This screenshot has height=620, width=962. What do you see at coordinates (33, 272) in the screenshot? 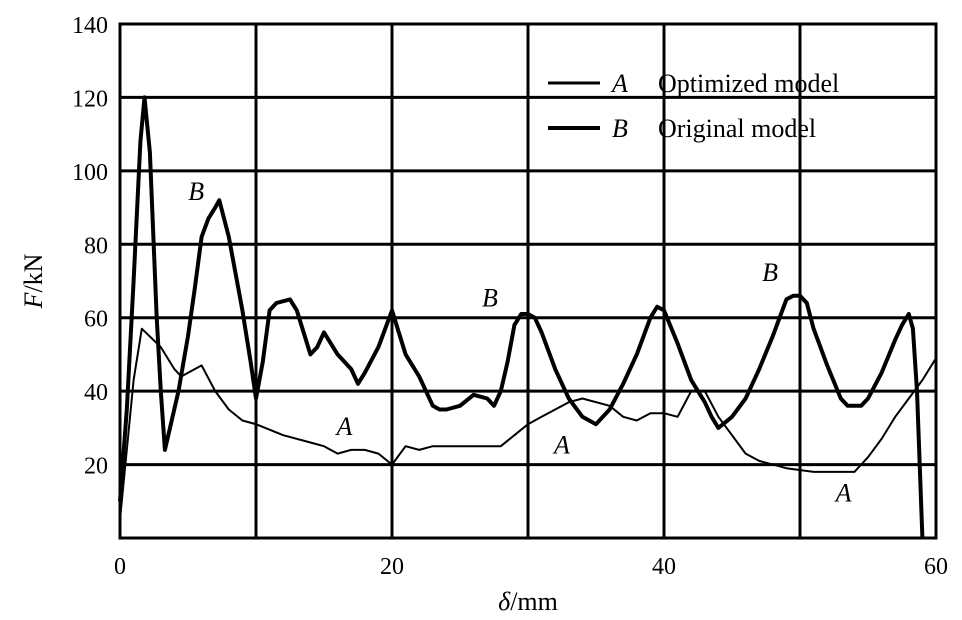
I see `y-axis-unit: /kN` at bounding box center [33, 272].